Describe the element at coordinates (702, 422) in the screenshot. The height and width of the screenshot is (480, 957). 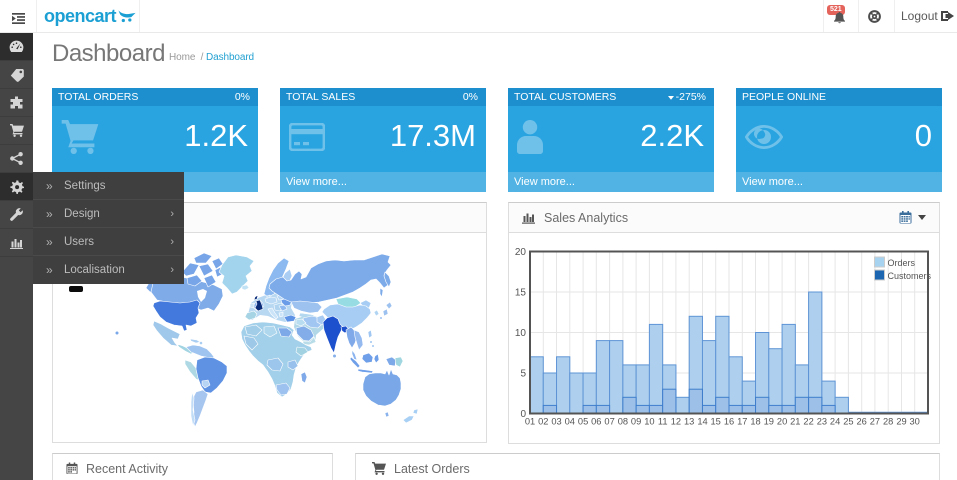
I see `svg-text: 14` at that location.